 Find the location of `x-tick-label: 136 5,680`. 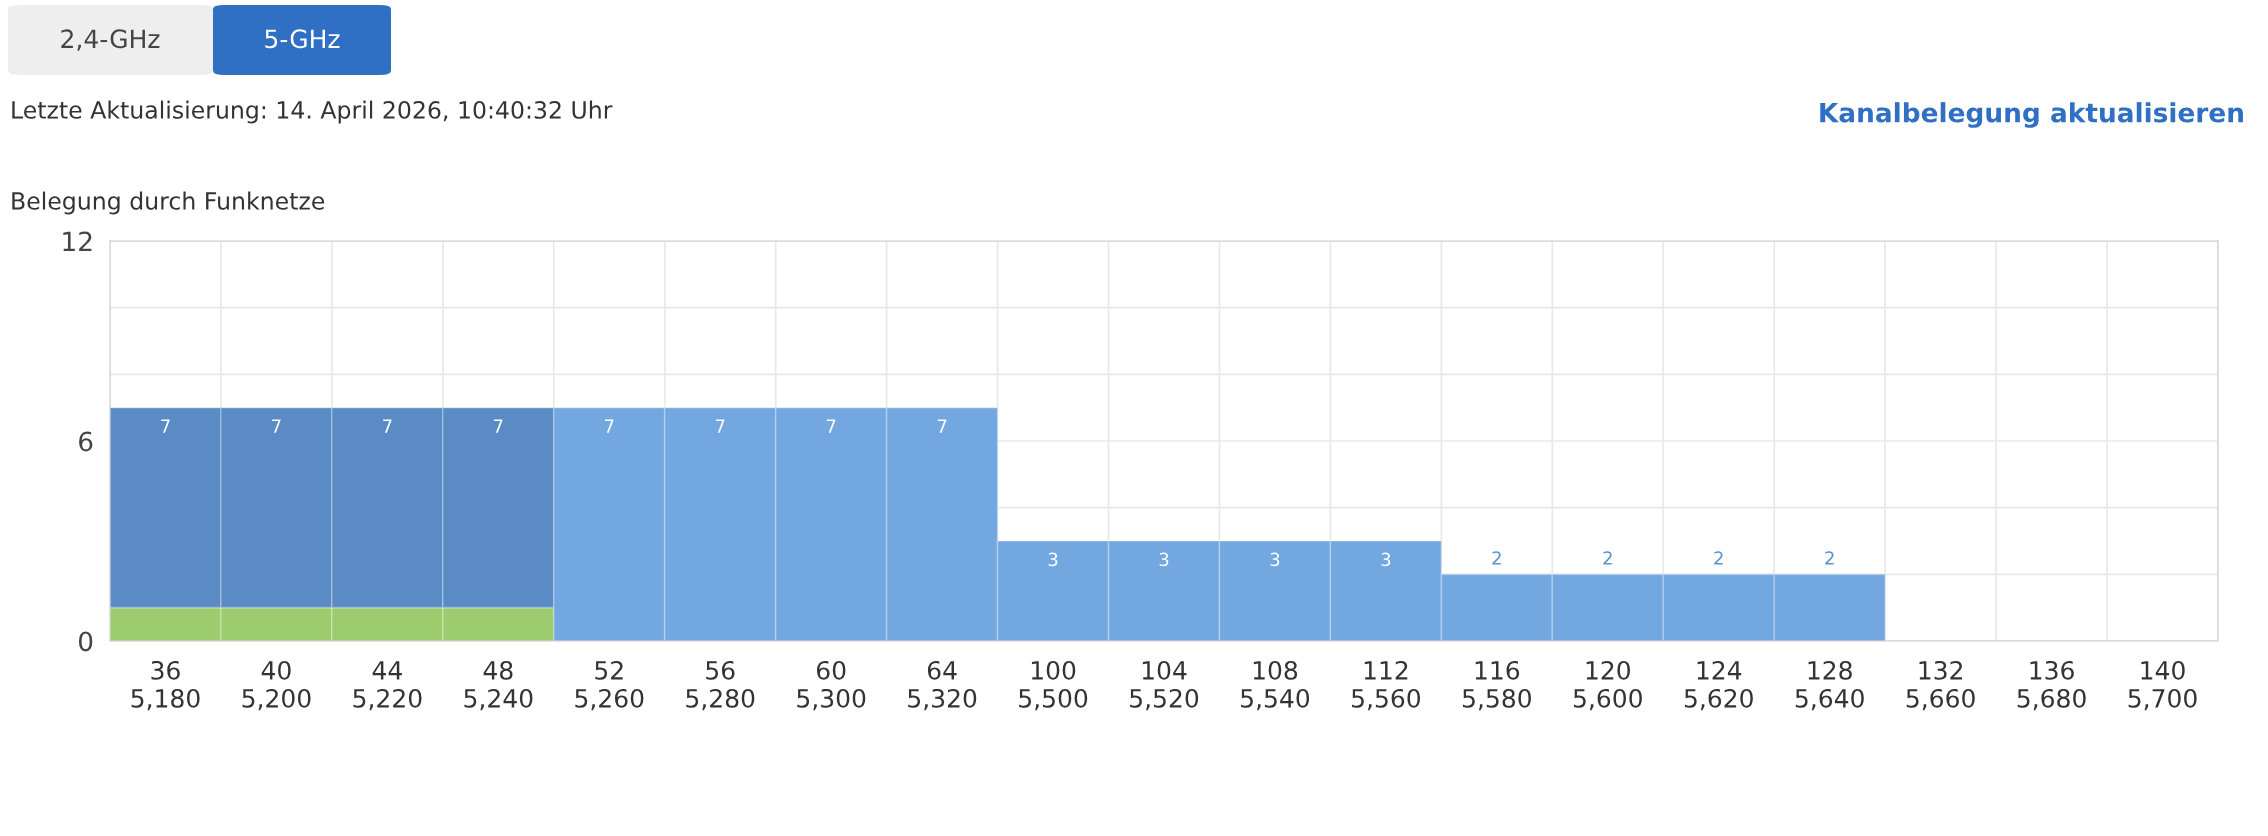

x-tick-label: 136 5,680 is located at coordinates (2051, 685).